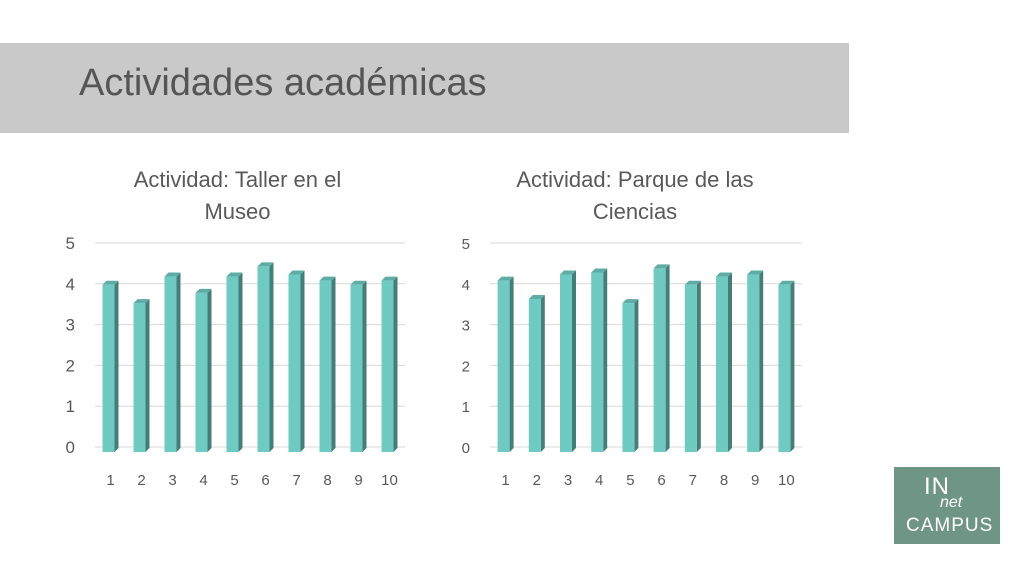  Describe the element at coordinates (389, 480) in the screenshot. I see `x-tick-label: 10` at that location.